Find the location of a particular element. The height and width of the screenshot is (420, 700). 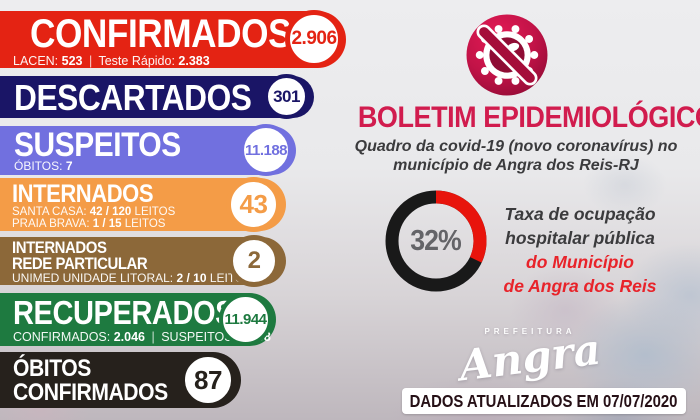

stat-title: INTERNADOS is located at coordinates (83, 194).